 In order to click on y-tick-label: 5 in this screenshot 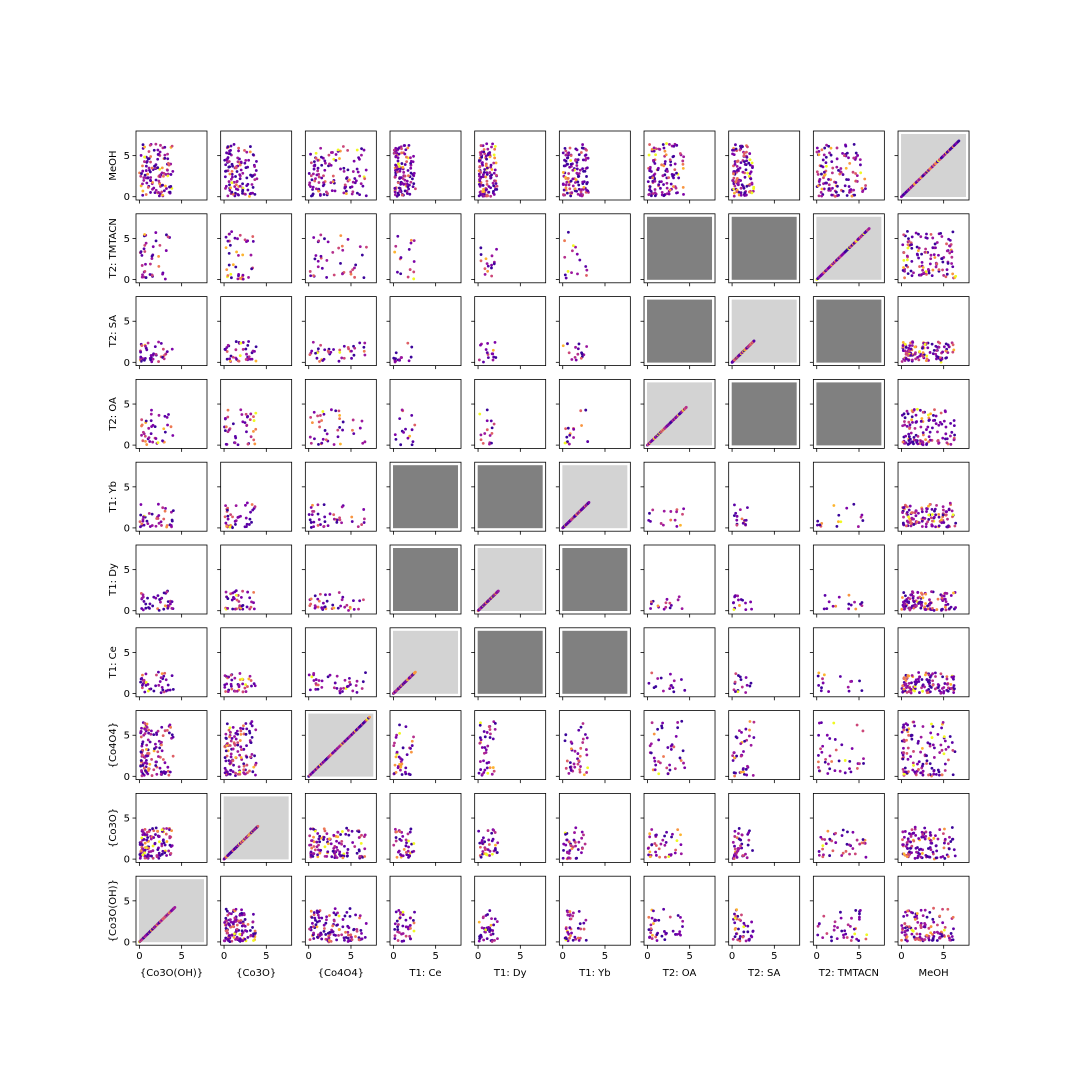, I will do `click(127, 736)`.